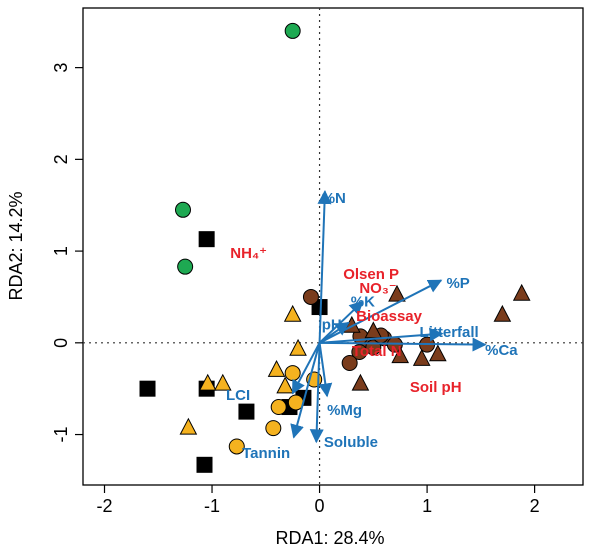  Describe the element at coordinates (16, 245) in the screenshot. I see `y-axis-title: RDA2: 14.2%` at that location.